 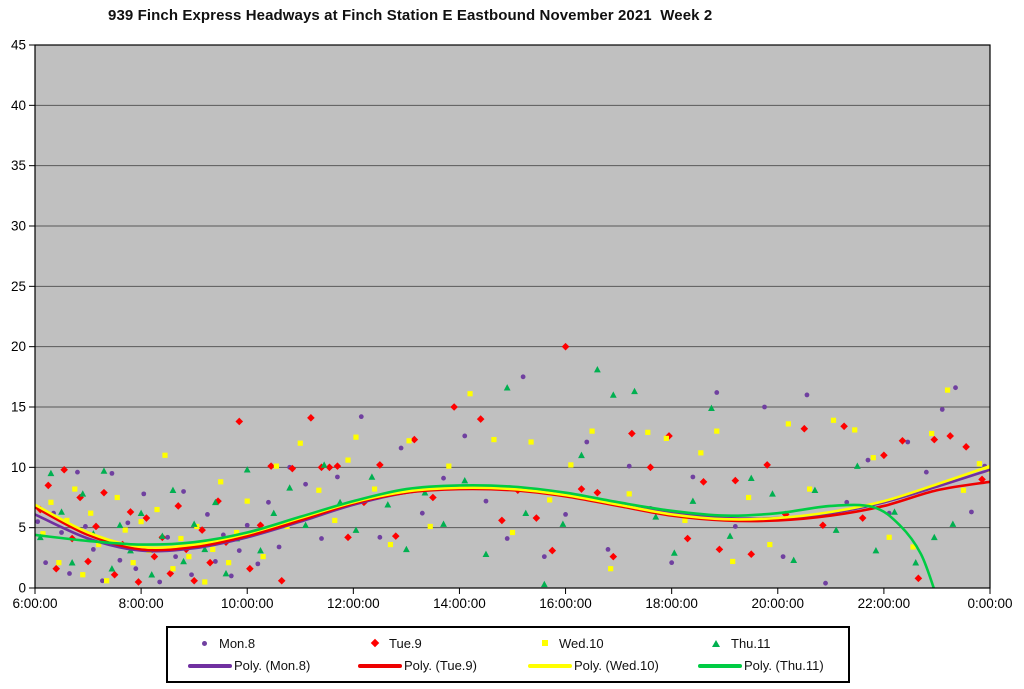 I want to click on legend-marker-row: Mon.8 Tue.9 Wed.10 Thu.11, so click(x=508, y=643).